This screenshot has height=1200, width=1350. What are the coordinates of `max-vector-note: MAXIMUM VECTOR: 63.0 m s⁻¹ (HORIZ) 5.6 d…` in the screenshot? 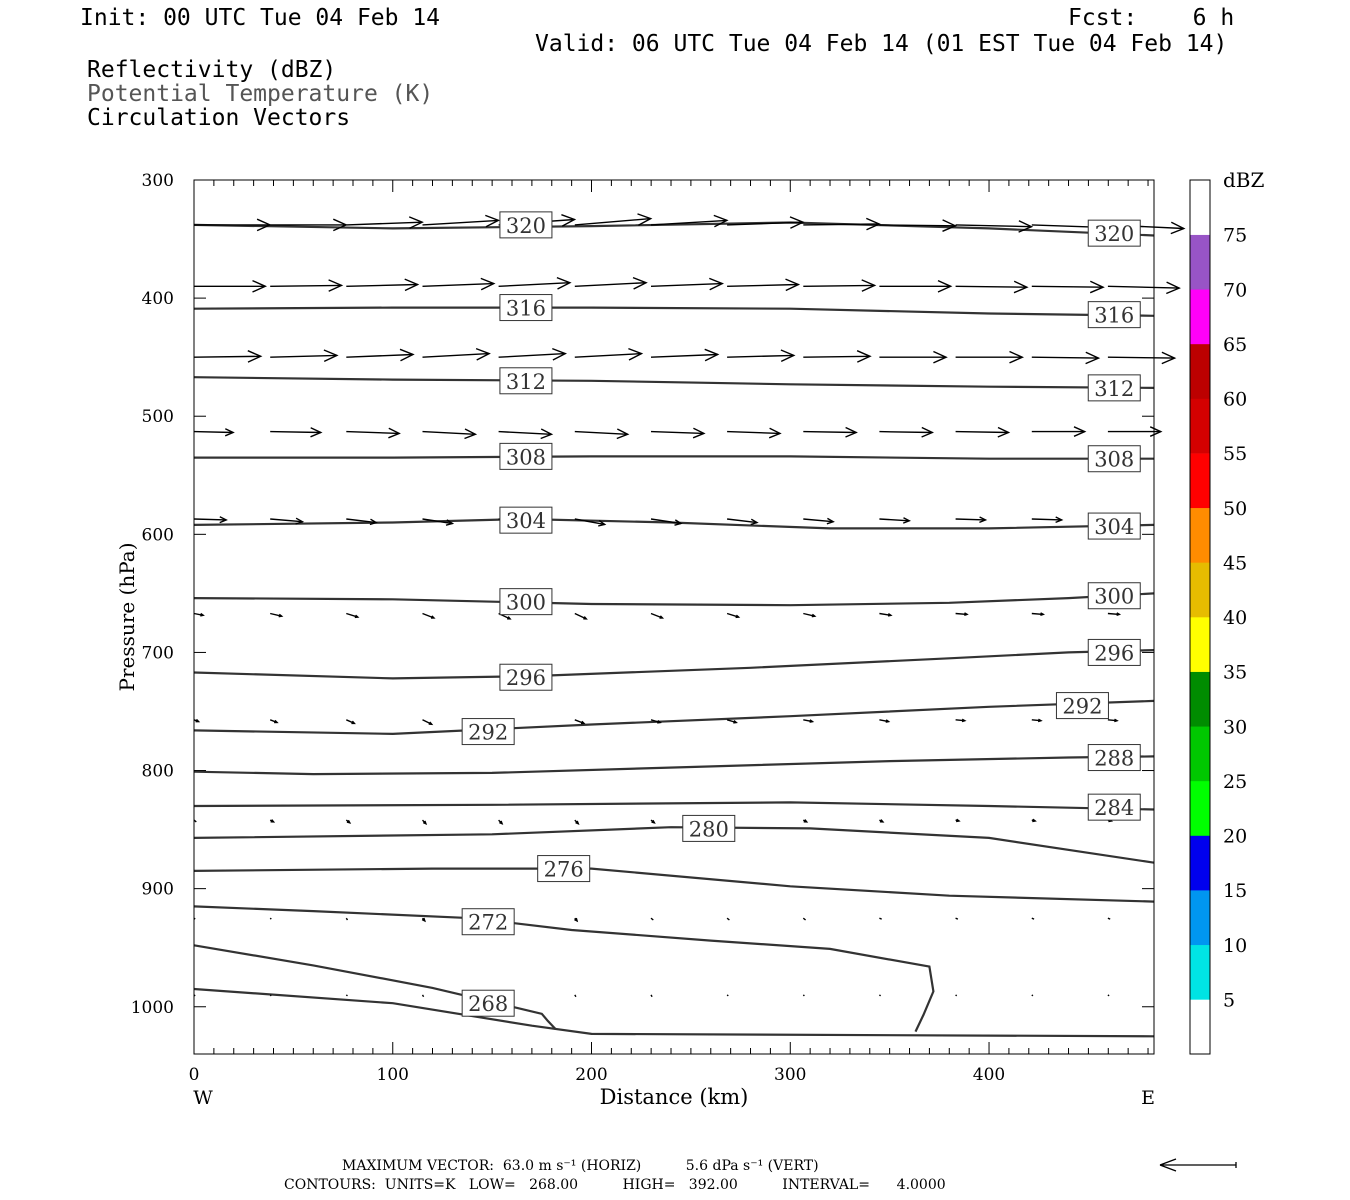 It's located at (580, 1166).